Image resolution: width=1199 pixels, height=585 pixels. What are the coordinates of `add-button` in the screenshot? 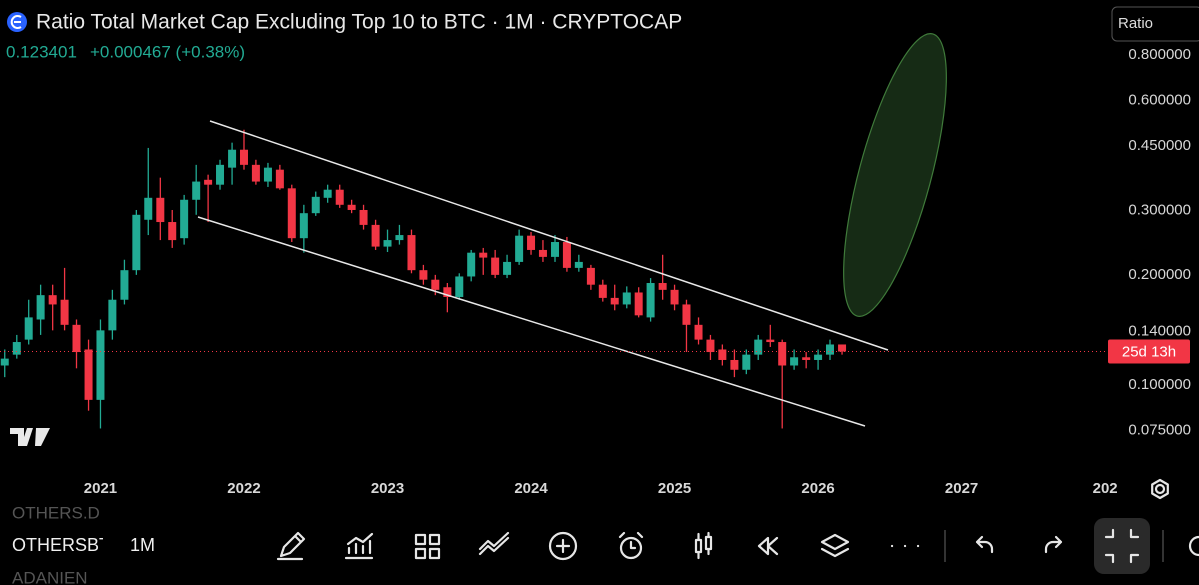 It's located at (563, 546).